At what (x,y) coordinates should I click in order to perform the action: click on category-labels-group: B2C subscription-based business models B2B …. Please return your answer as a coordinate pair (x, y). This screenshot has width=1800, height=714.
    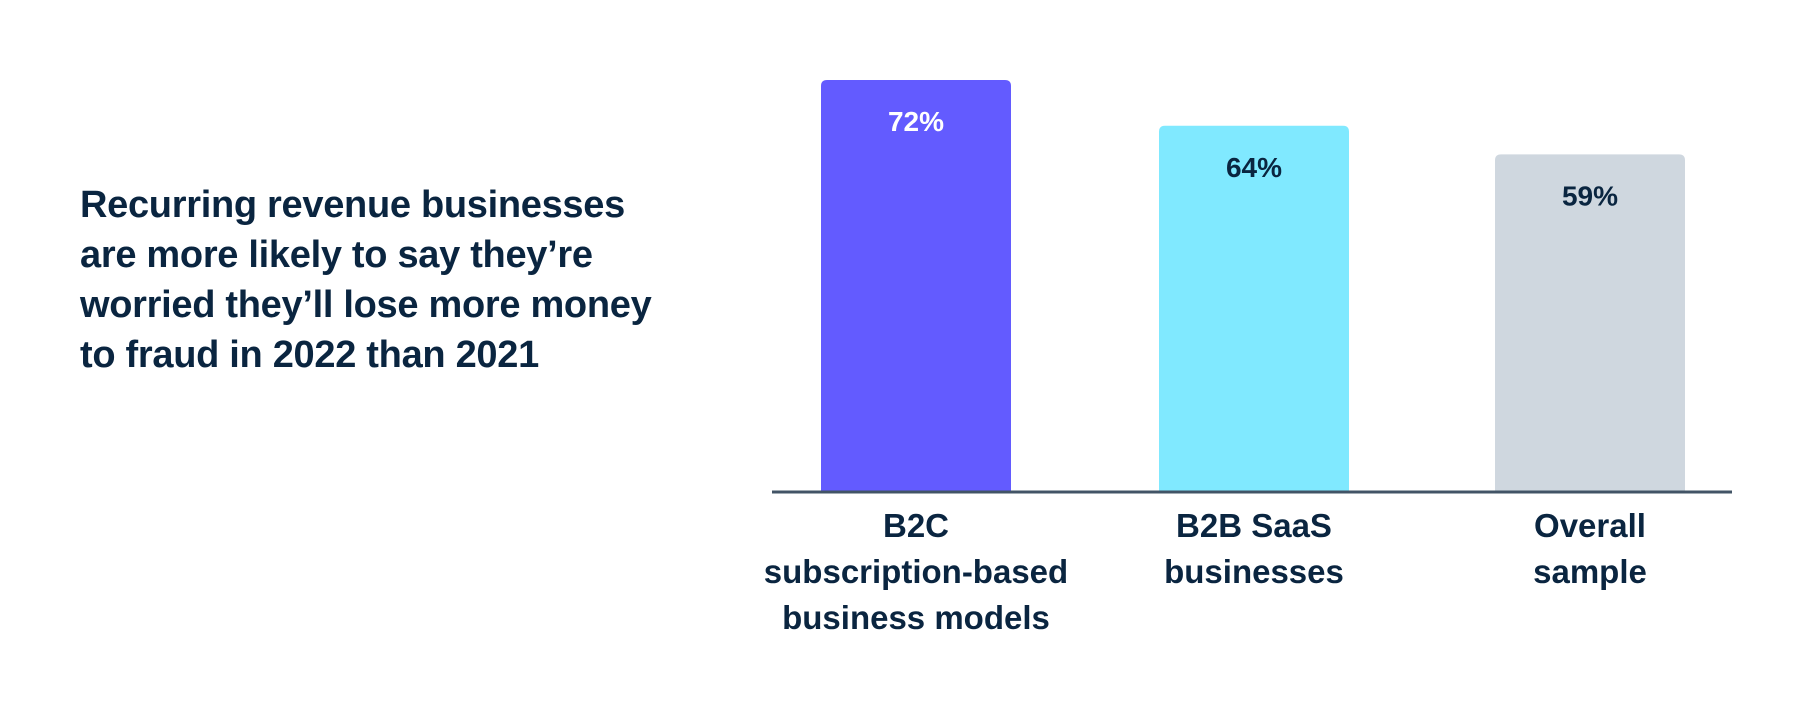
    Looking at the image, I should click on (1205, 571).